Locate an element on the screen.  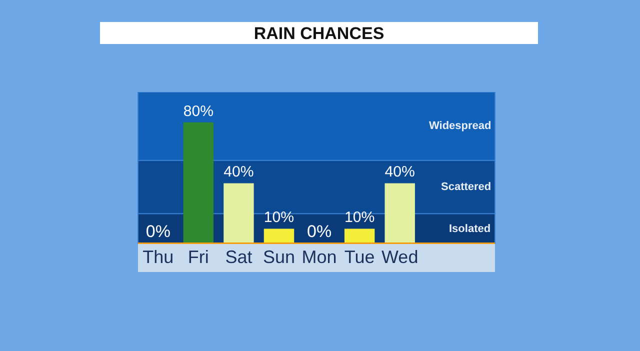
band-label: Isolated is located at coordinates (470, 229).